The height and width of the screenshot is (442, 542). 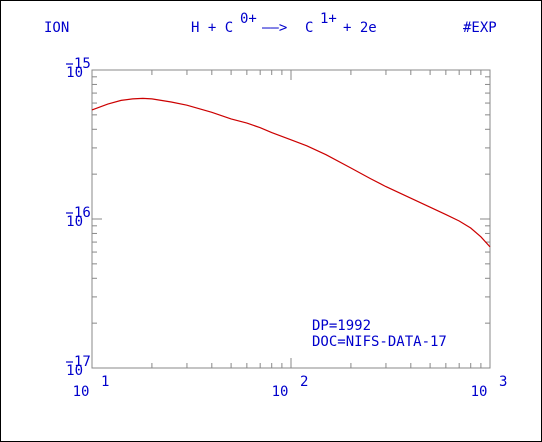 I want to click on y-tick-label-exponent: 16, so click(x=82, y=213).